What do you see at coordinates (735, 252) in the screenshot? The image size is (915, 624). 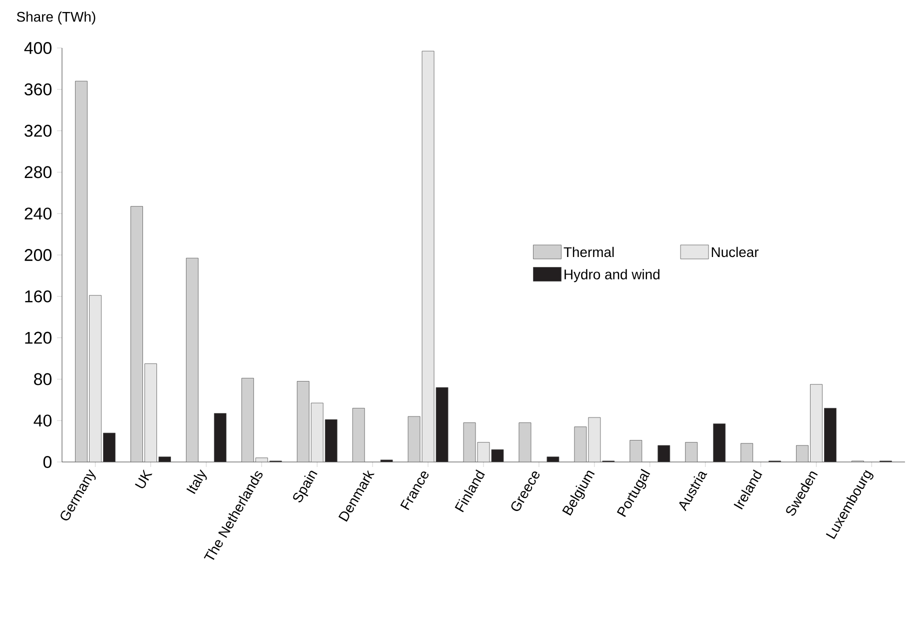 I see `legend-label: Nuclear` at bounding box center [735, 252].